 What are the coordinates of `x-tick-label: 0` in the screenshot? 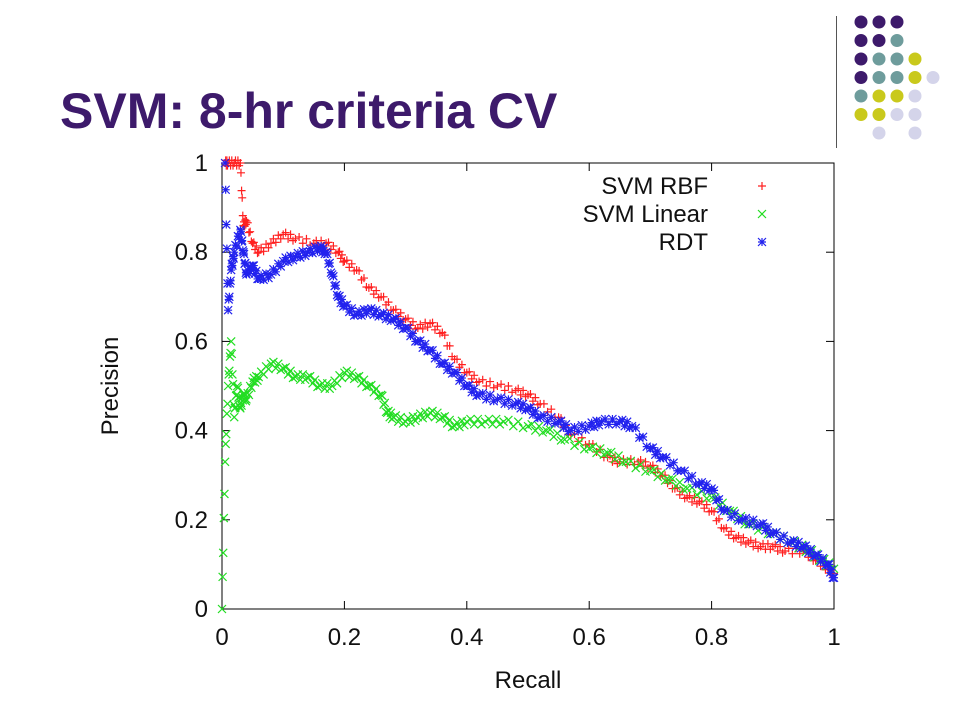 It's located at (221, 637).